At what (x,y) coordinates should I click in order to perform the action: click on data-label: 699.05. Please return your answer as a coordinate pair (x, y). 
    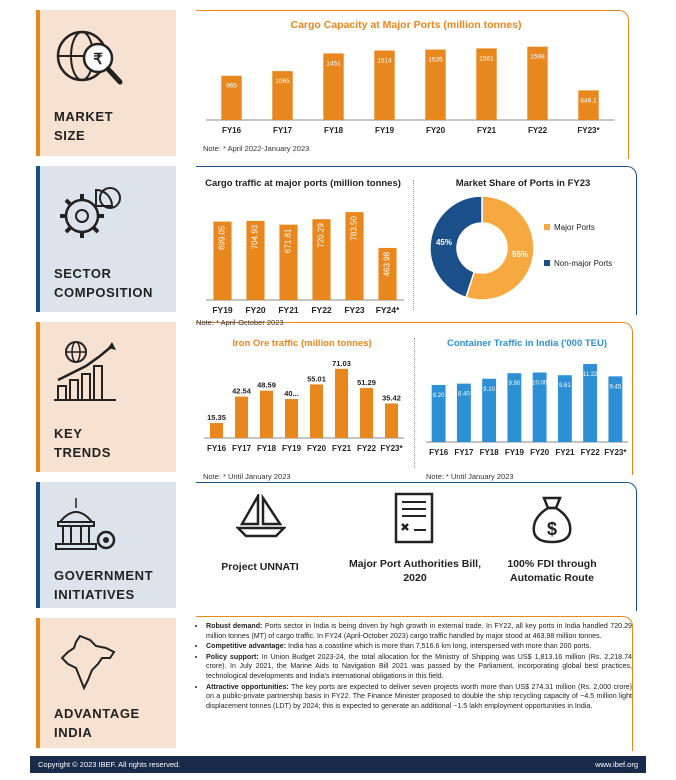
    Looking at the image, I should click on (222, 237).